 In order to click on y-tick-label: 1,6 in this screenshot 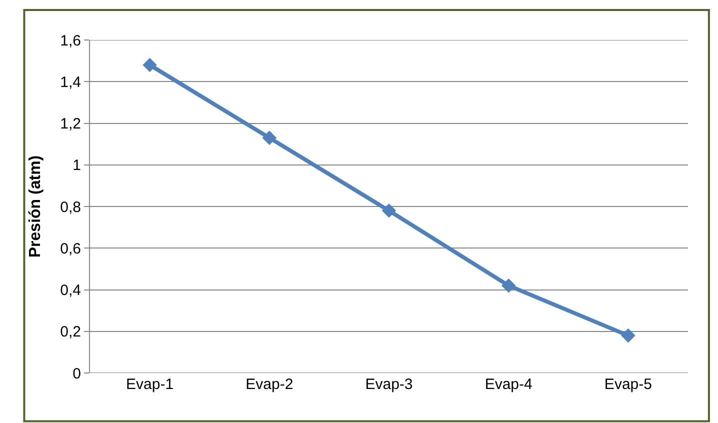, I will do `click(70, 41)`.